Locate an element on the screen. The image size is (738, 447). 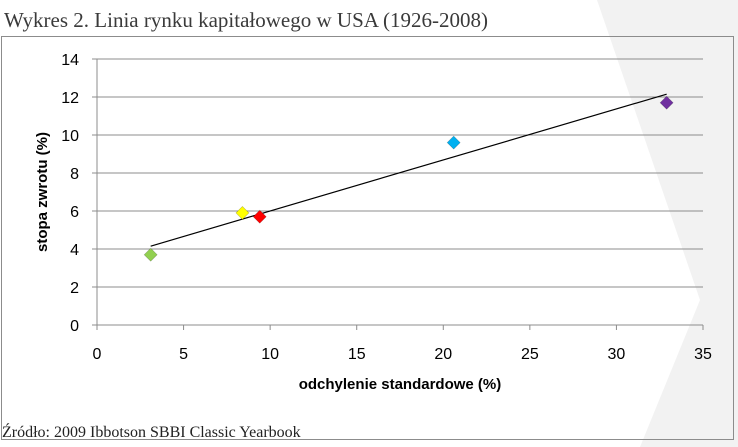
x-tick-label-20: 20 is located at coordinates (443, 354).